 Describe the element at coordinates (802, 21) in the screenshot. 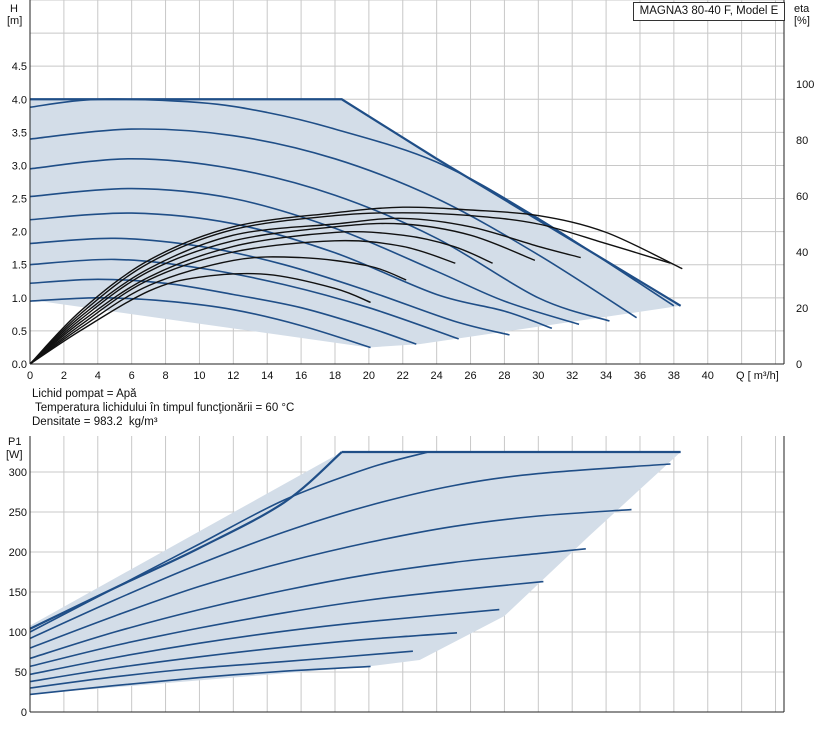

I see `eta-axis-label-unit: [%]` at that location.